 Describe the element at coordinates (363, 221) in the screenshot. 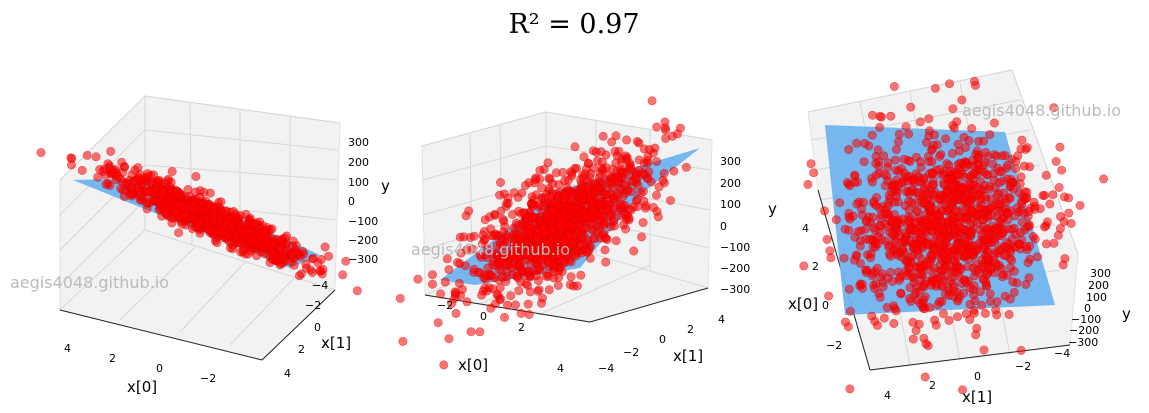

I see `ztick-left: −100` at that location.